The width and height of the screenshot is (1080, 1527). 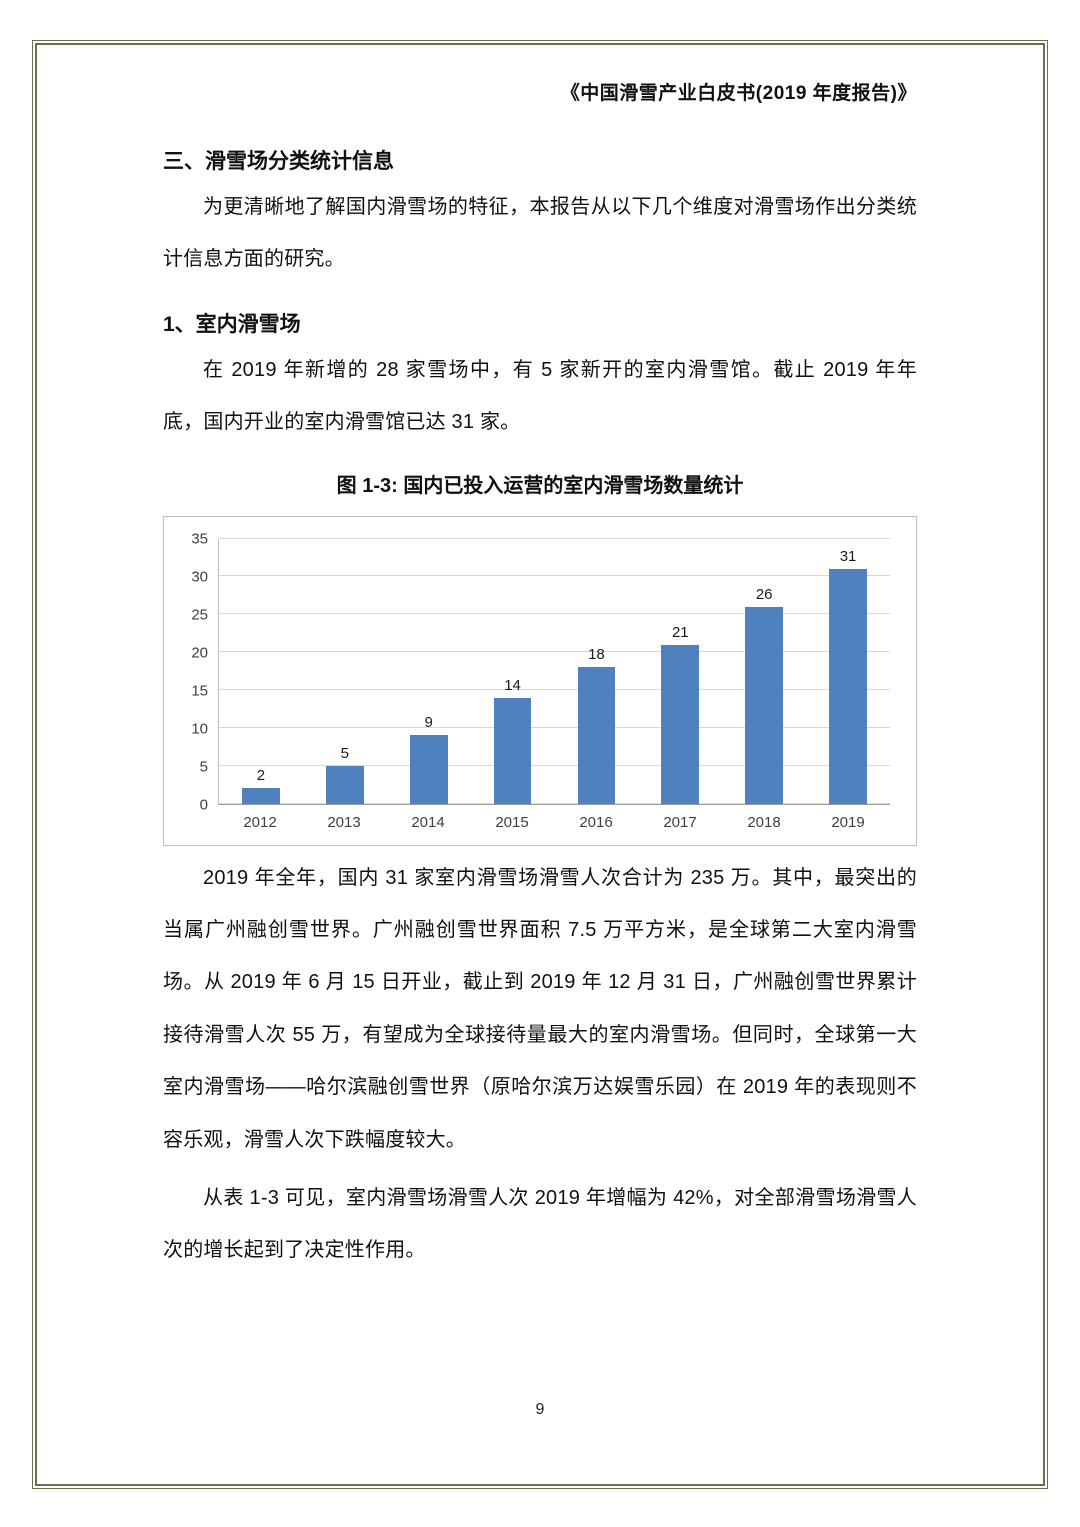 What do you see at coordinates (199, 539) in the screenshot?
I see `chart-ytick-label: 35` at bounding box center [199, 539].